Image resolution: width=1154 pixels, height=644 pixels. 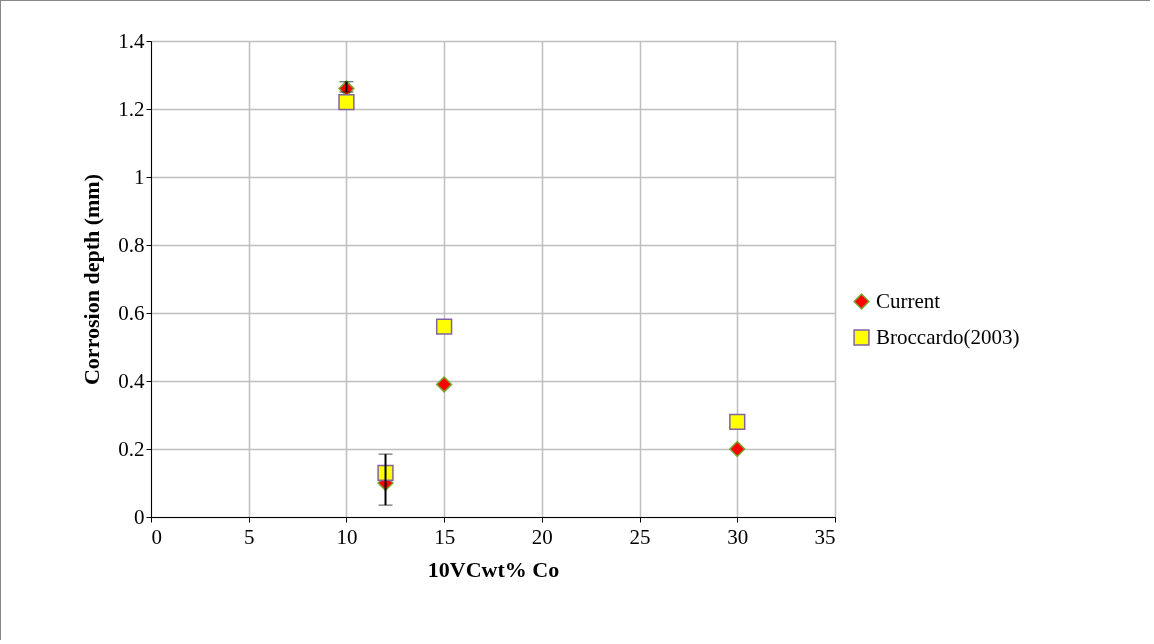 What do you see at coordinates (131, 108) in the screenshot?
I see `y-tick-label: 1.2` at bounding box center [131, 108].